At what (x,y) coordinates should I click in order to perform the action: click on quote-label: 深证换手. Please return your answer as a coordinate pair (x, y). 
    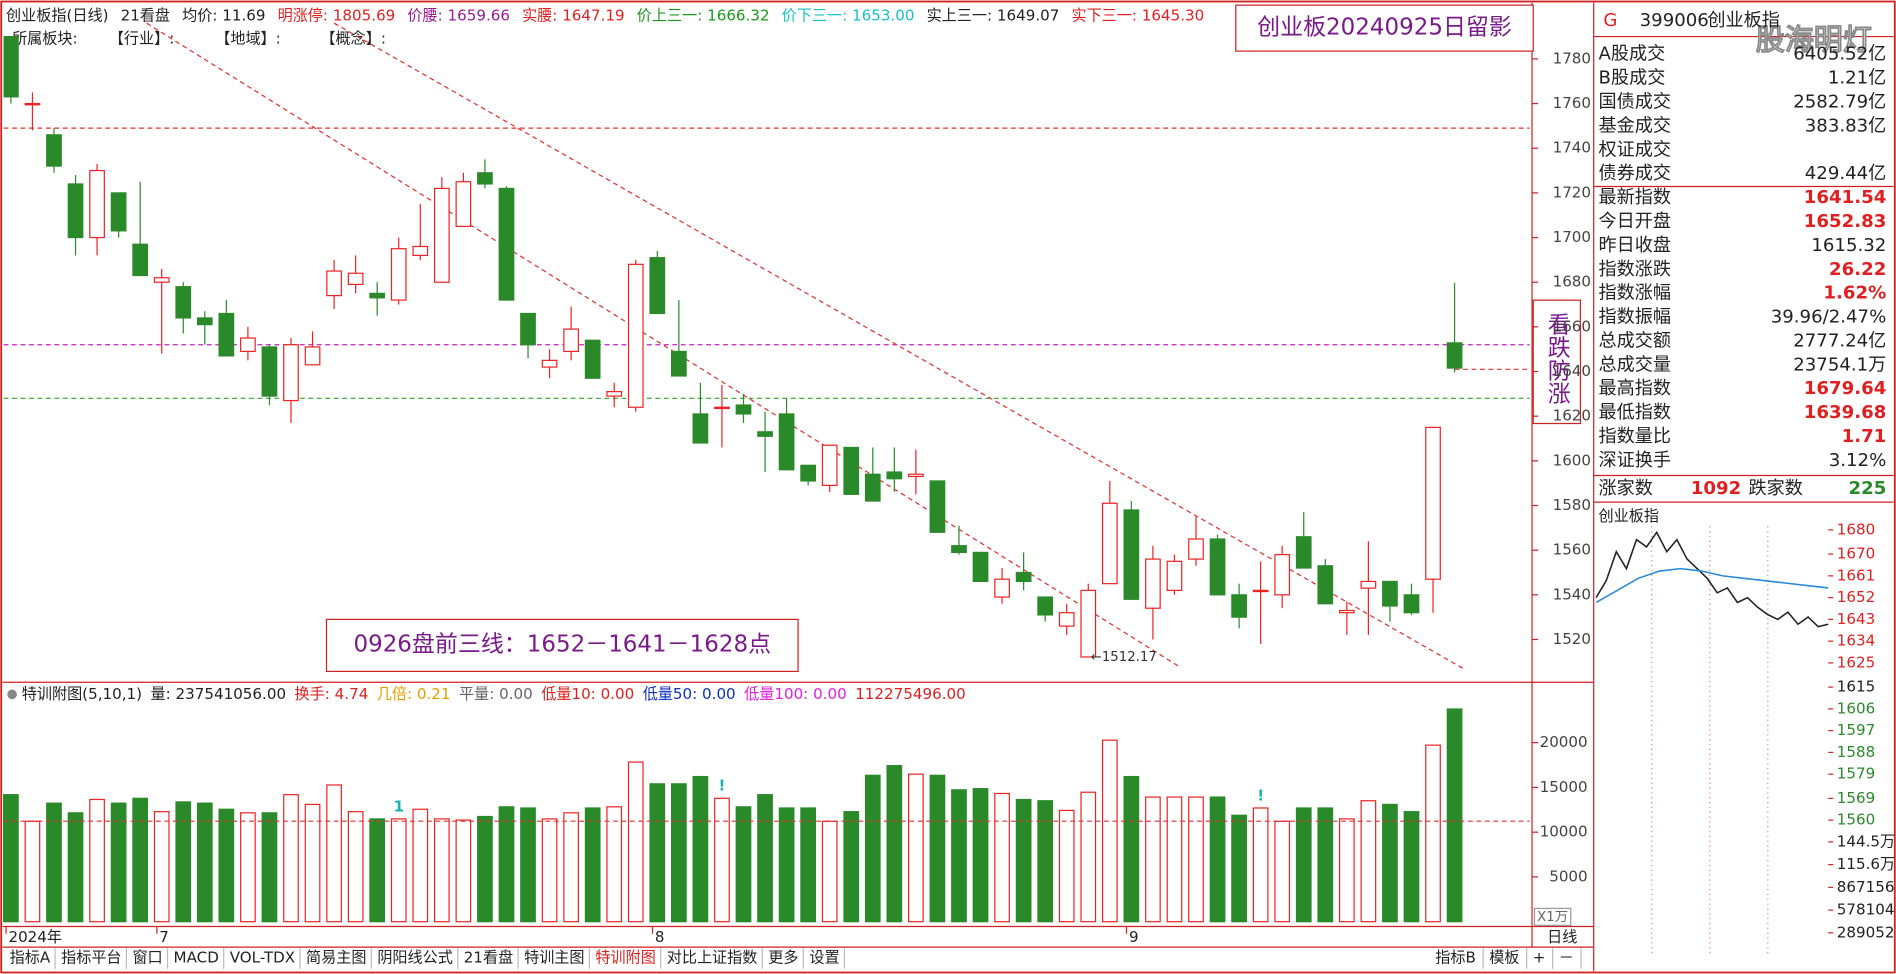
    Looking at the image, I should click on (1635, 460).